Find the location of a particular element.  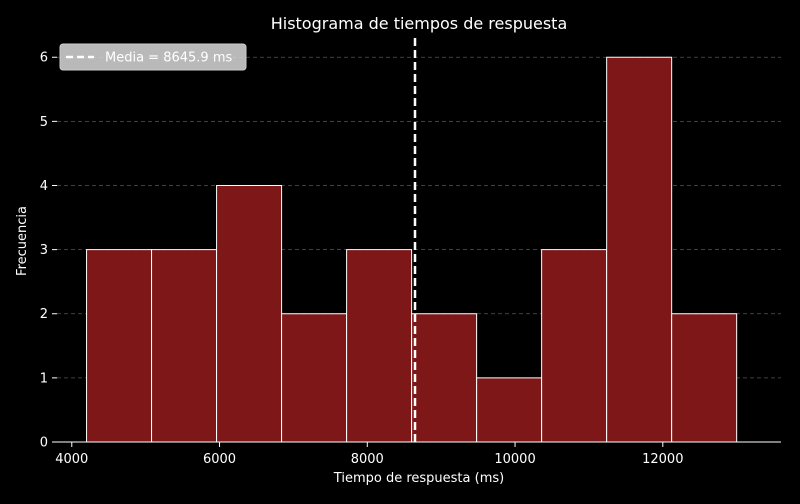

y-tick-label-1: 1 is located at coordinates (44, 378).